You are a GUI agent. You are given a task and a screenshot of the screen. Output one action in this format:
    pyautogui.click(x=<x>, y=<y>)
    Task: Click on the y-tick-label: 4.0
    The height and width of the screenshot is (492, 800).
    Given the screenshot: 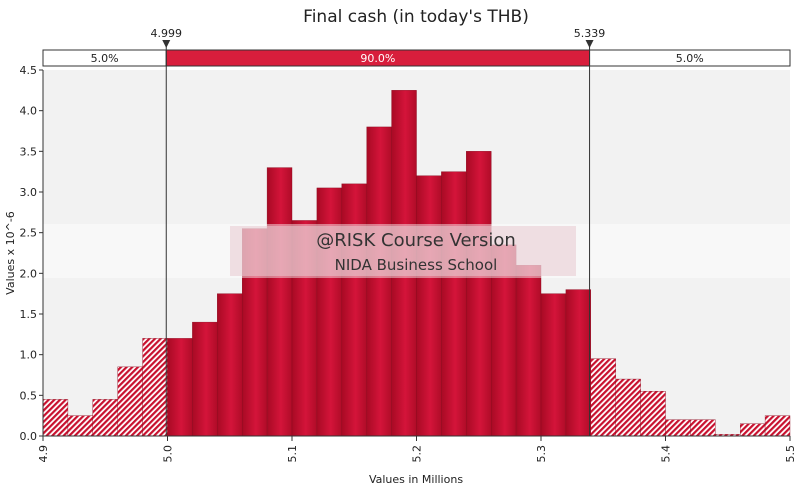 What is the action you would take?
    pyautogui.click(x=29, y=111)
    